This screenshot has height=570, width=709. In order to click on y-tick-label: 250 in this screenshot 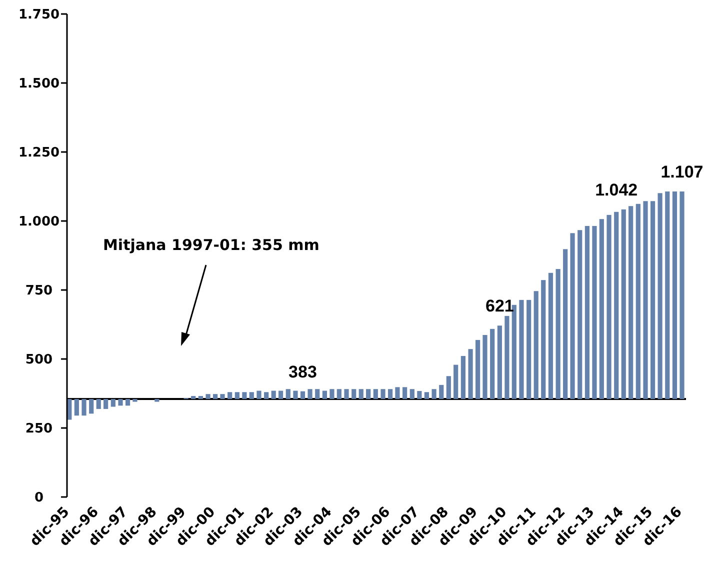, I will do `click(39, 429)`.